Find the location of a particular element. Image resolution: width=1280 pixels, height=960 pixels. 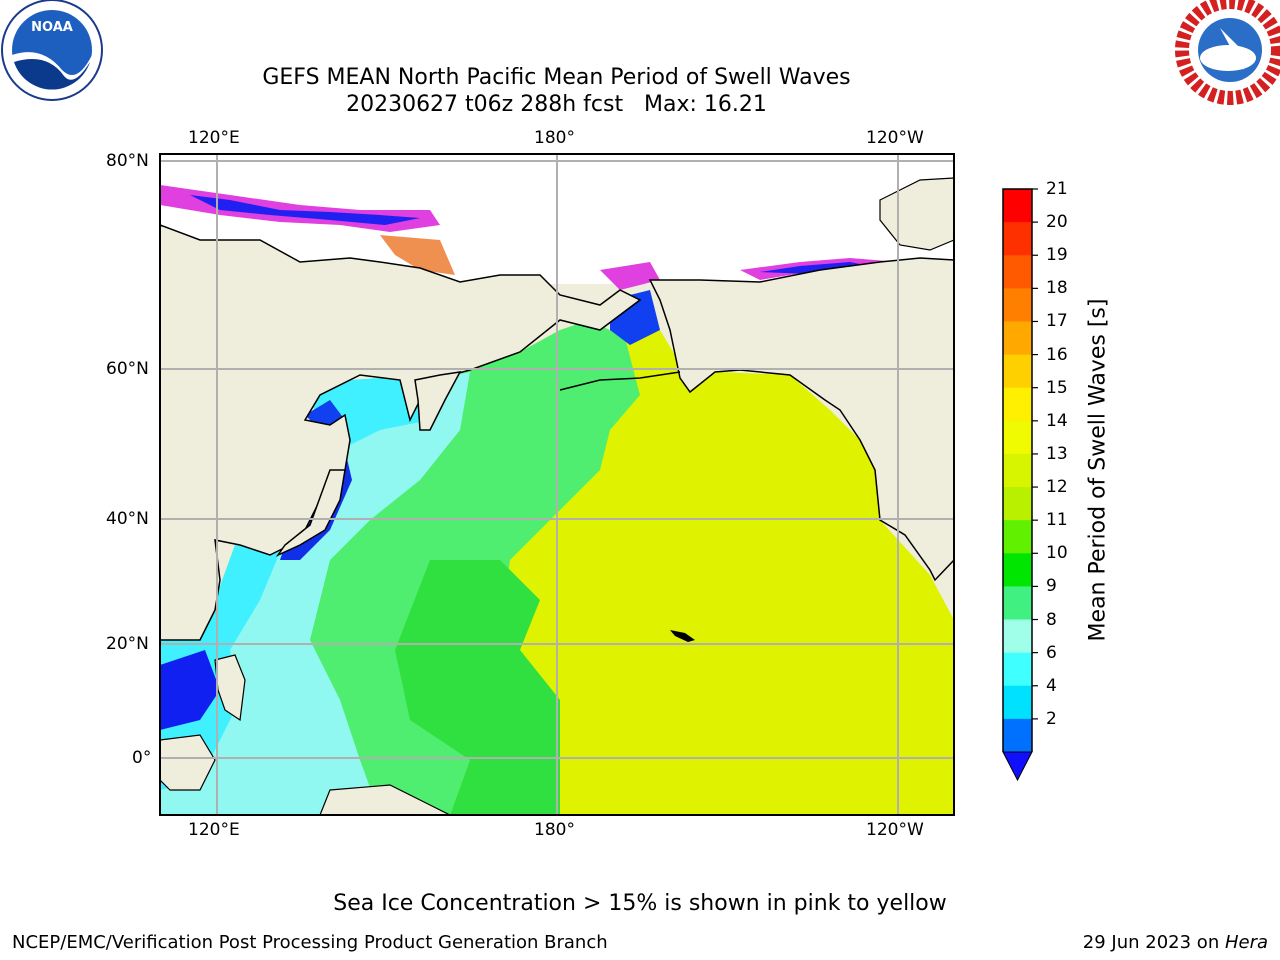

ice-fringe-west-blue is located at coordinates (305, 210).